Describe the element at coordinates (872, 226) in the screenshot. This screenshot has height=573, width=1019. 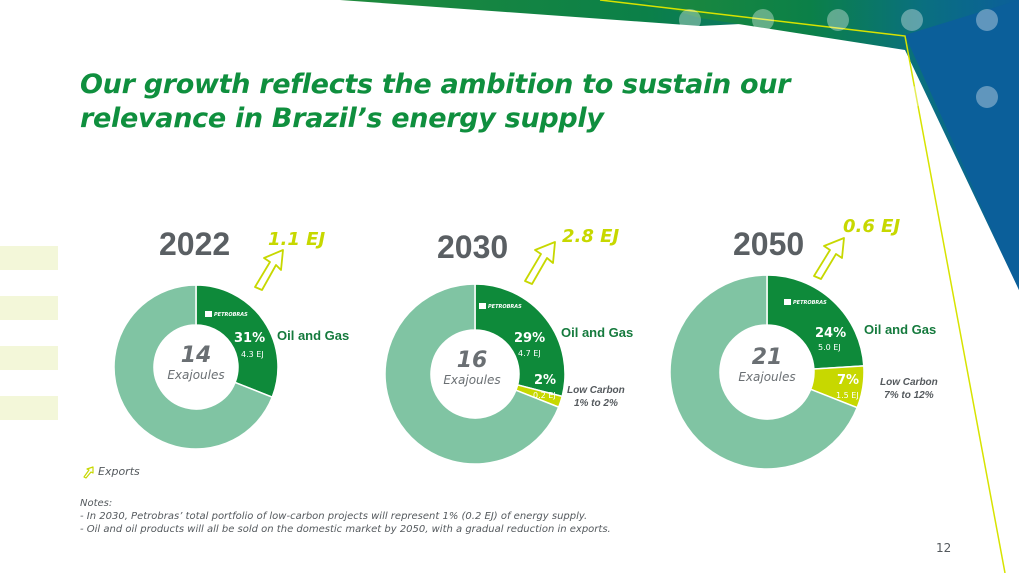
I see `exports-value-2050: 0.6 EJ` at that location.